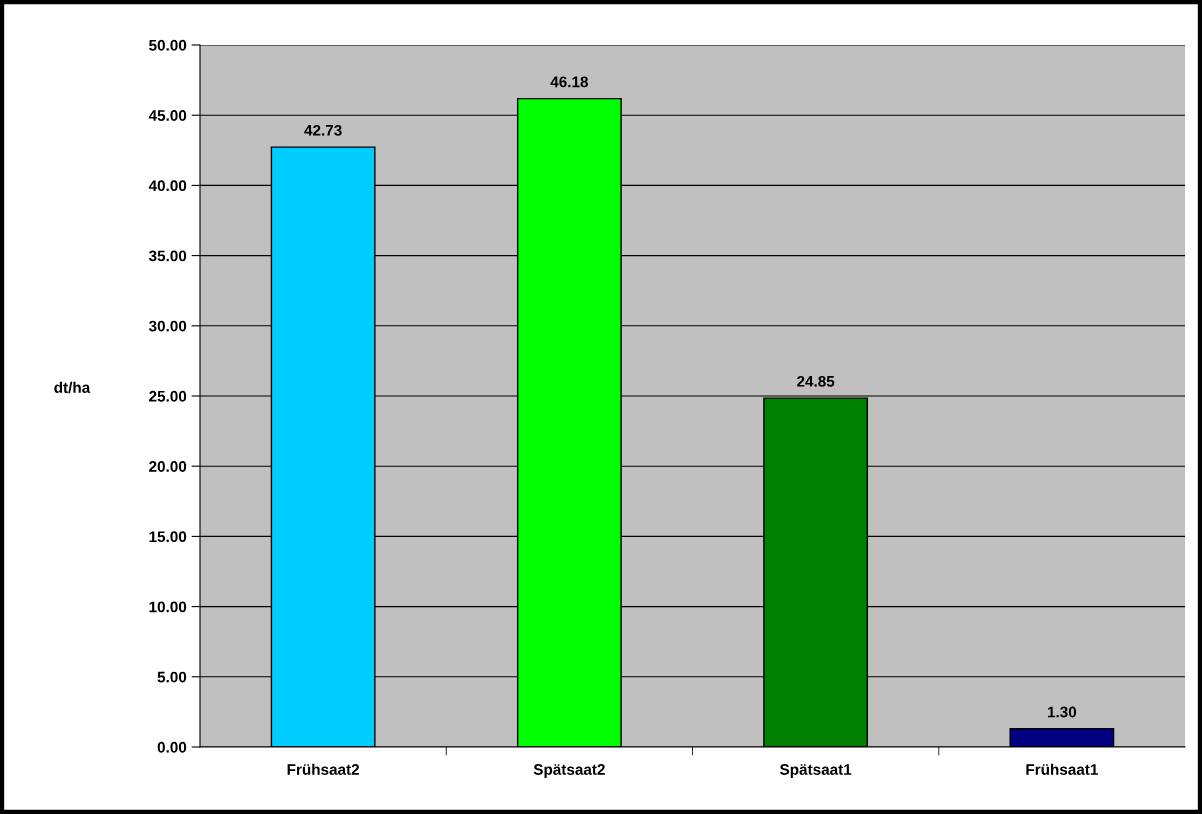 This screenshot has width=1202, height=814. What do you see at coordinates (816, 381) in the screenshot?
I see `data-label: 24.85` at bounding box center [816, 381].